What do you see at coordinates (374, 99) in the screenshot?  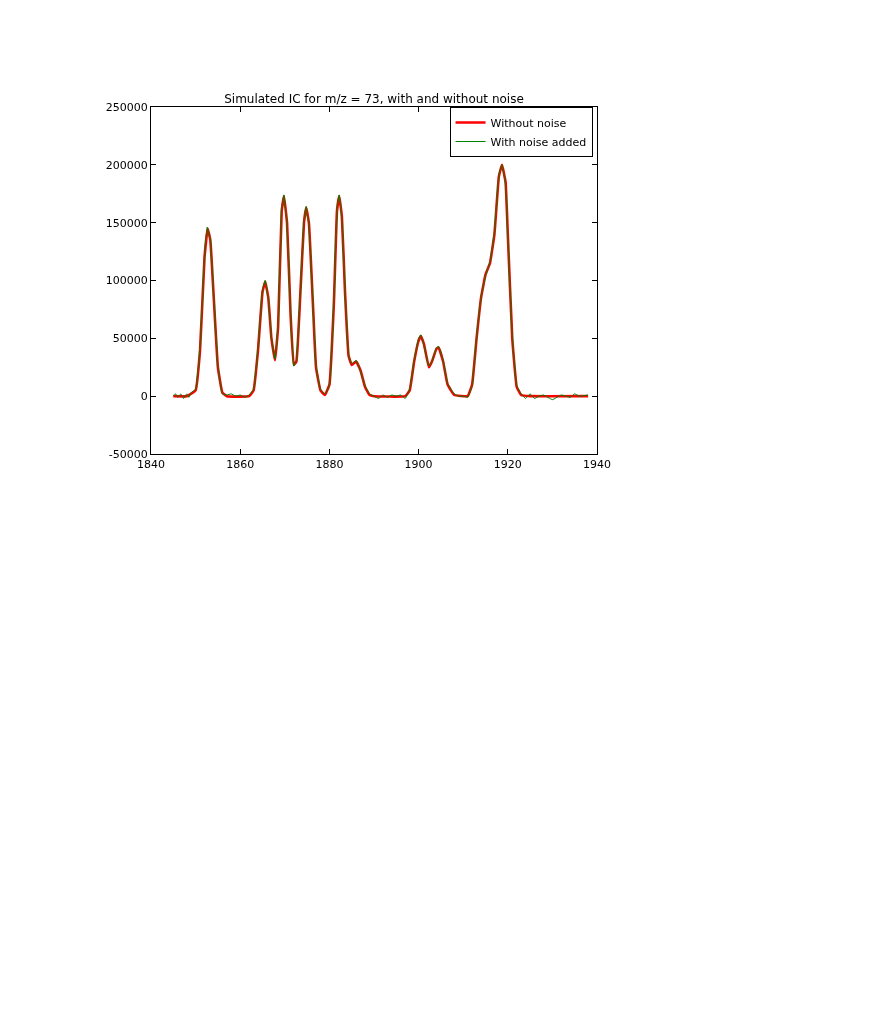 I see `chart-title: Simulated IC for m/z = 73, with and without noise` at bounding box center [374, 99].